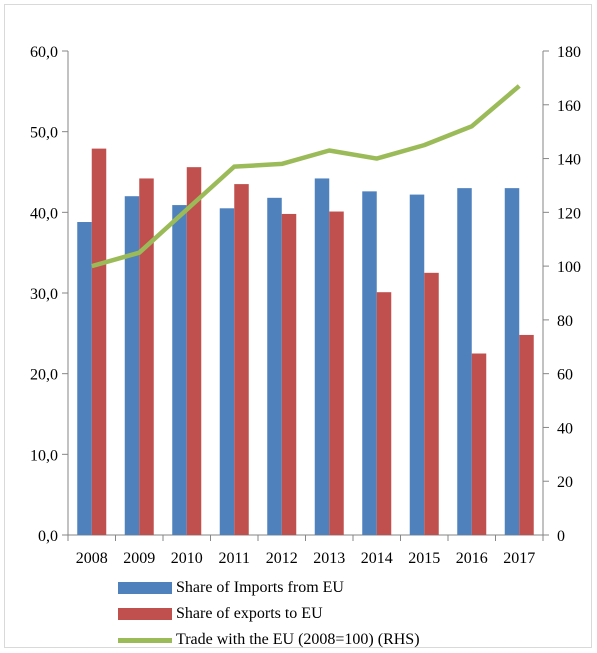 This screenshot has height=653, width=597. I want to click on legend-item-imports: Share of Imports from EU, so click(269, 588).